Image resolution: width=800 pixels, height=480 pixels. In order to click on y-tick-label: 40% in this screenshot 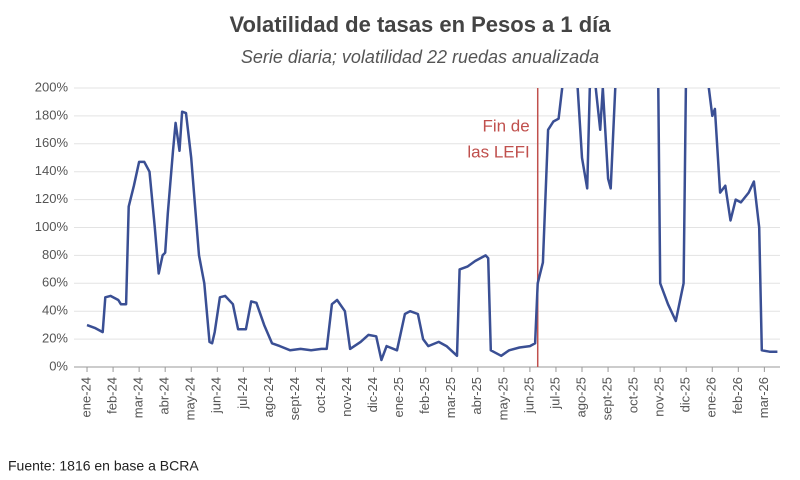, I will do `click(55, 310)`.